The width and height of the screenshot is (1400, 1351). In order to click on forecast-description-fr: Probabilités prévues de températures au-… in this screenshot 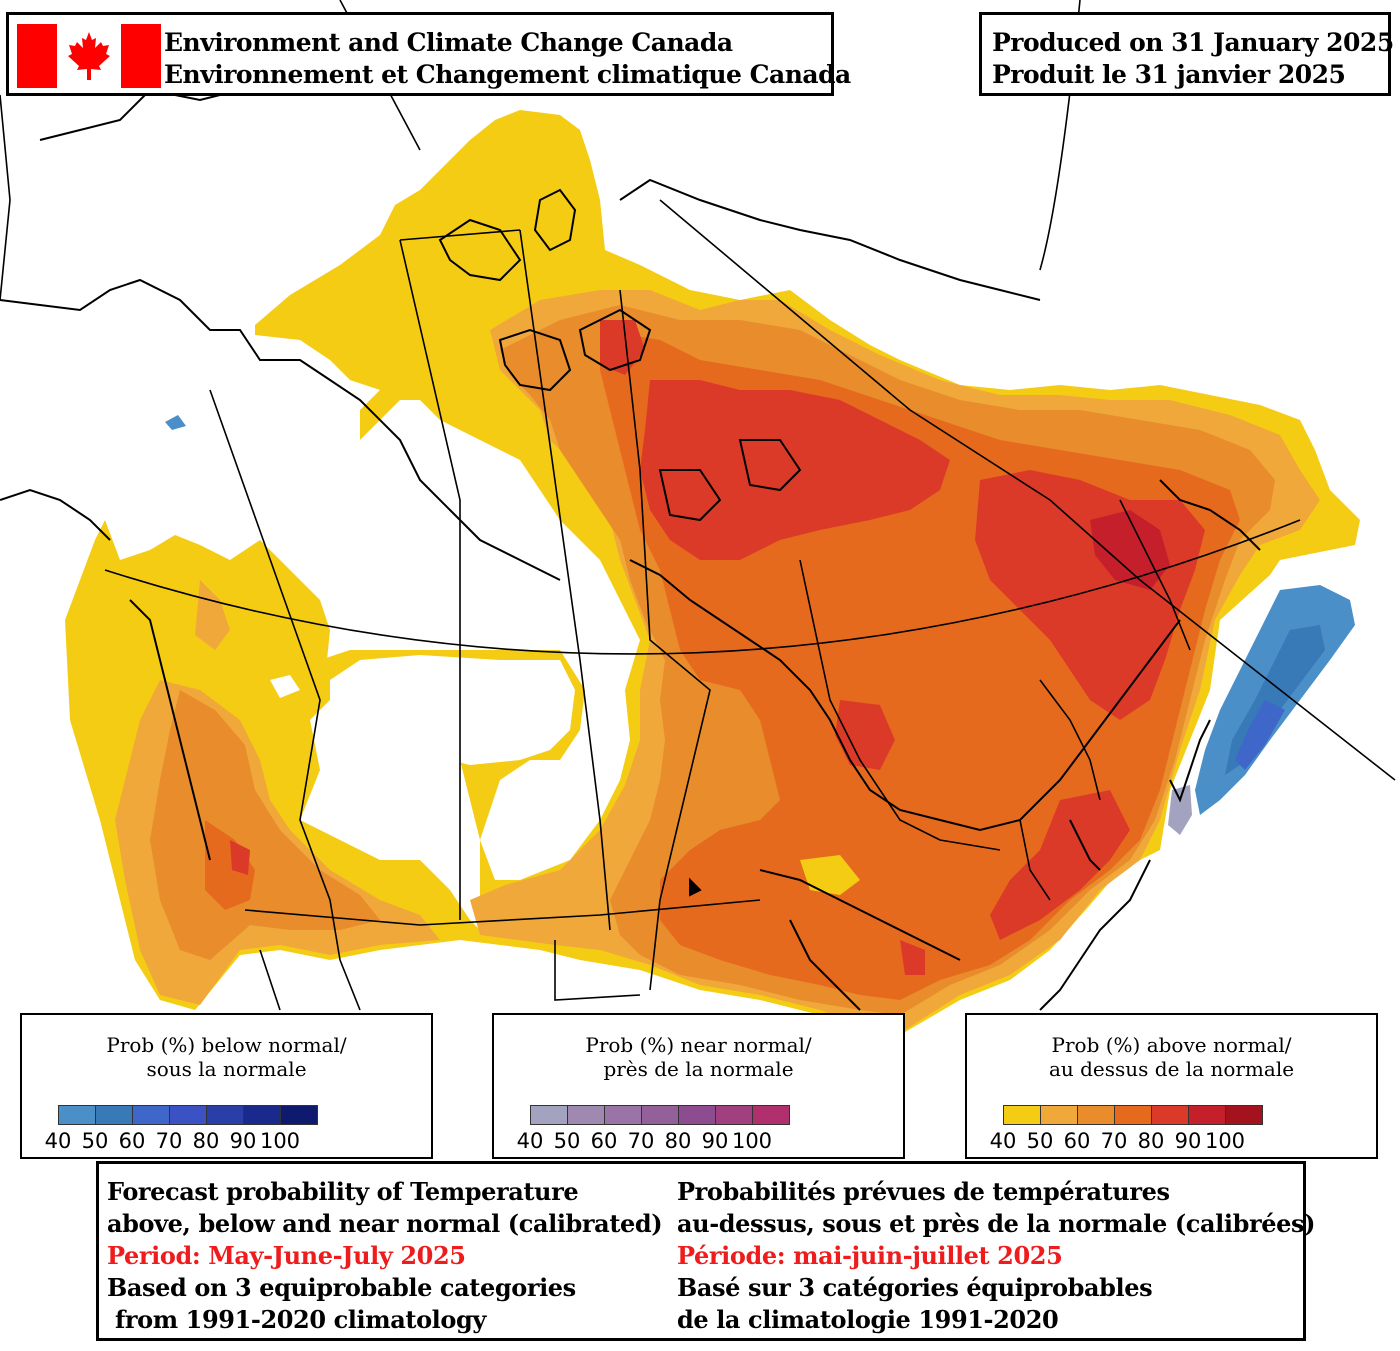, I will do `click(996, 1256)`.